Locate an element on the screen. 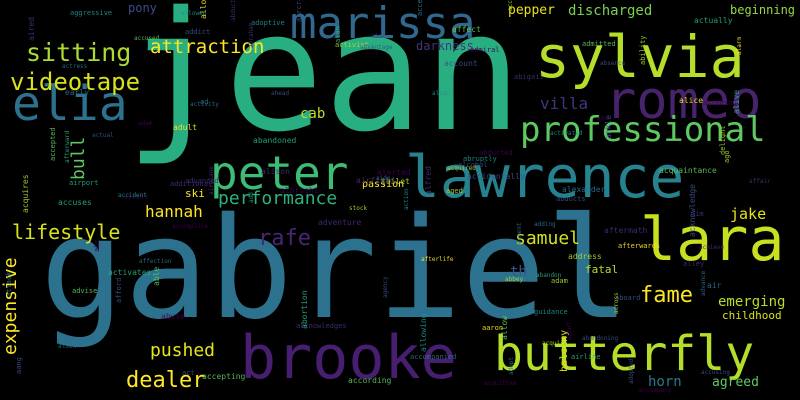  word-fame: fame is located at coordinates (666, 295).